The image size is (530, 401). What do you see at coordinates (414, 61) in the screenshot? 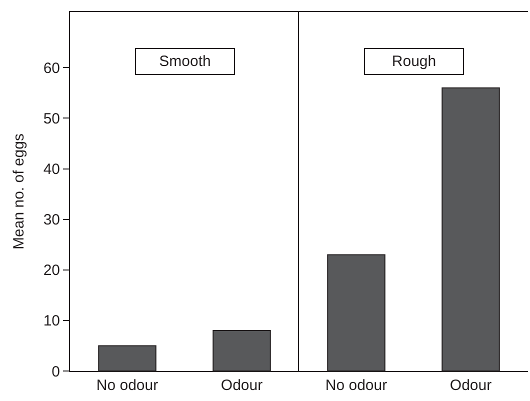
I see `annotation: Rough` at bounding box center [414, 61].